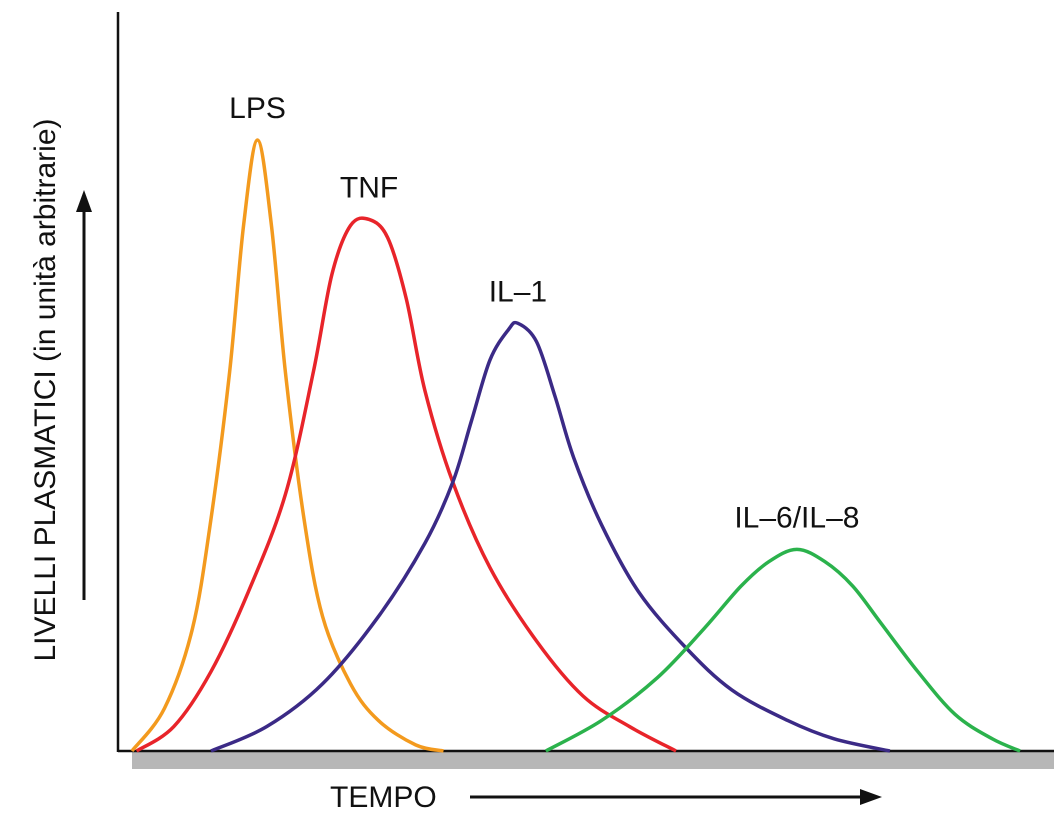 The width and height of the screenshot is (1054, 818). I want to click on series-label-il-6-il-8: IL–6/IL–8, so click(796, 517).